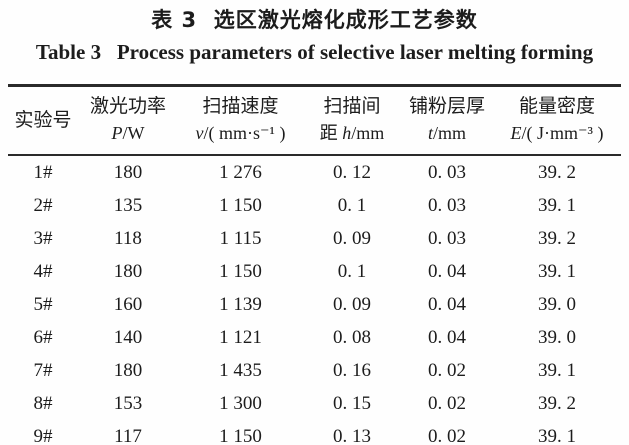  What do you see at coordinates (314, 432) in the screenshot?
I see `table-row: 9# 117 1 150 0. 13 0. 02 39. 1` at bounding box center [314, 432].